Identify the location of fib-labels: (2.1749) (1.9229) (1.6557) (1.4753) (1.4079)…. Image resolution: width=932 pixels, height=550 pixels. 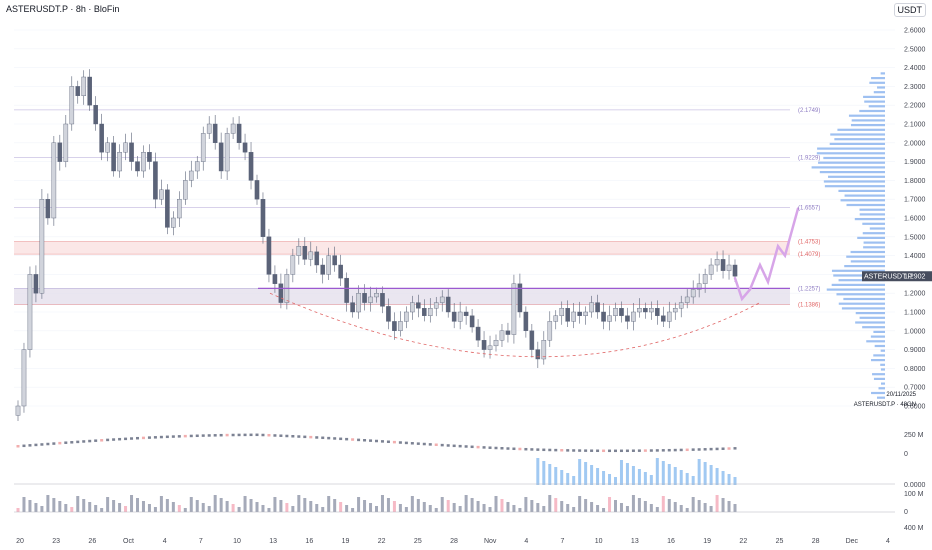
(809, 208).